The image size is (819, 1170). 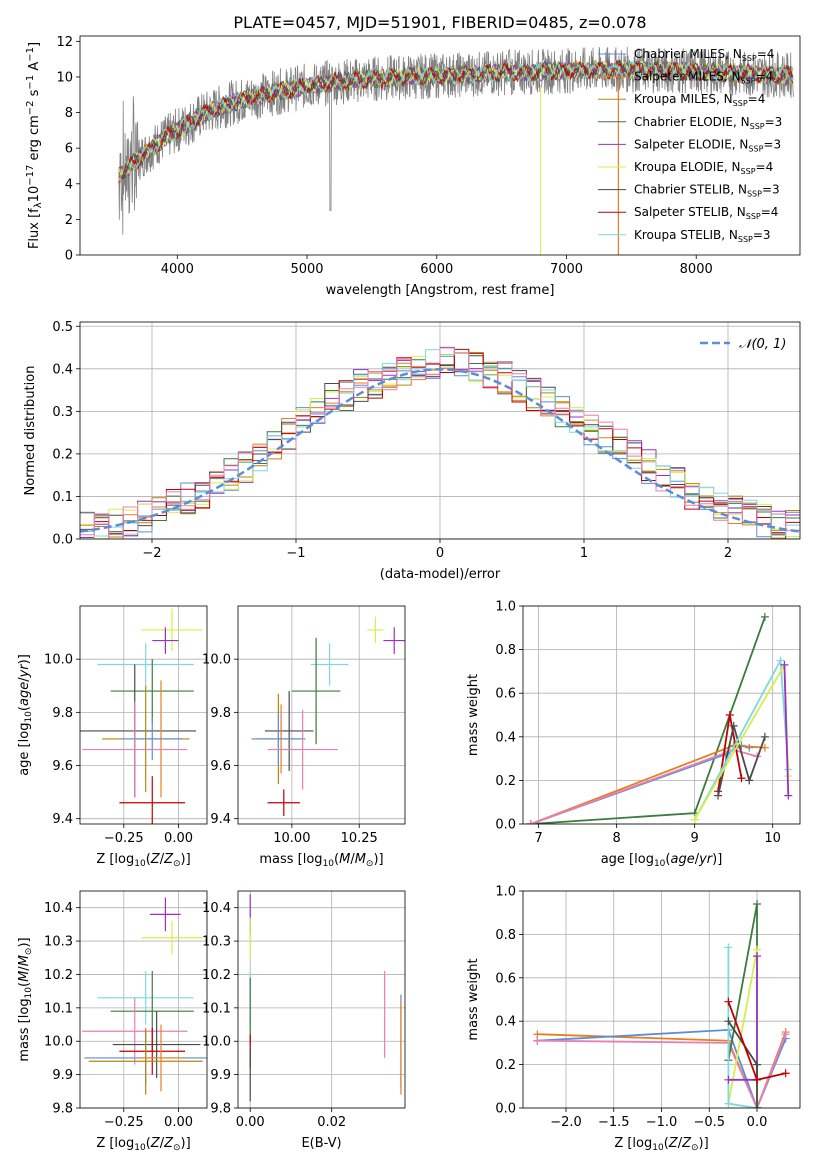 I want to click on x-tick-label: 0, so click(x=440, y=553).